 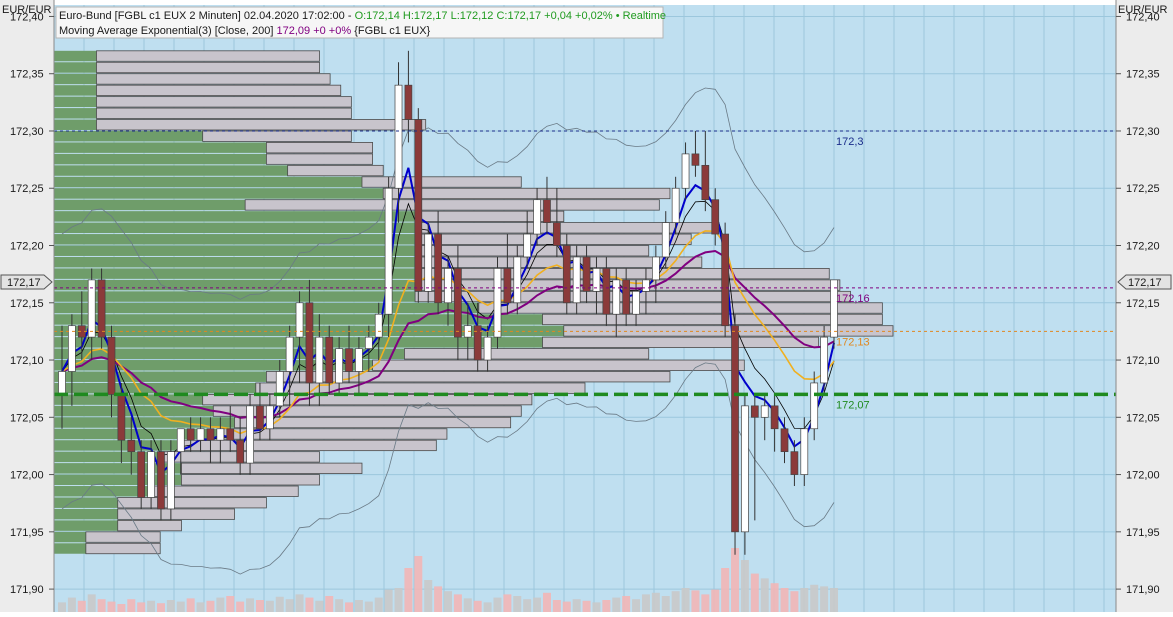 What do you see at coordinates (27, 17) in the screenshot?
I see `tick-label: 172,40` at bounding box center [27, 17].